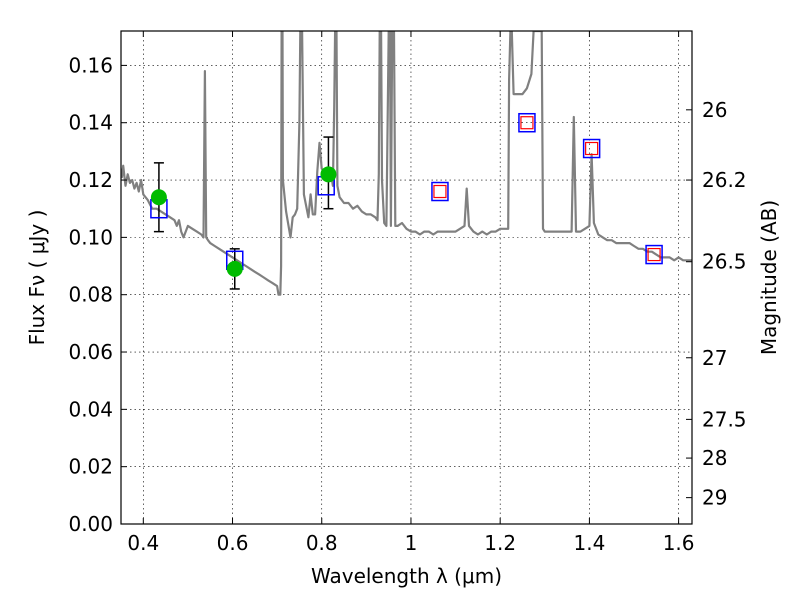 This screenshot has width=800, height=604. What do you see at coordinates (589, 543) in the screenshot?
I see `x-tick-label: 1.4` at bounding box center [589, 543].